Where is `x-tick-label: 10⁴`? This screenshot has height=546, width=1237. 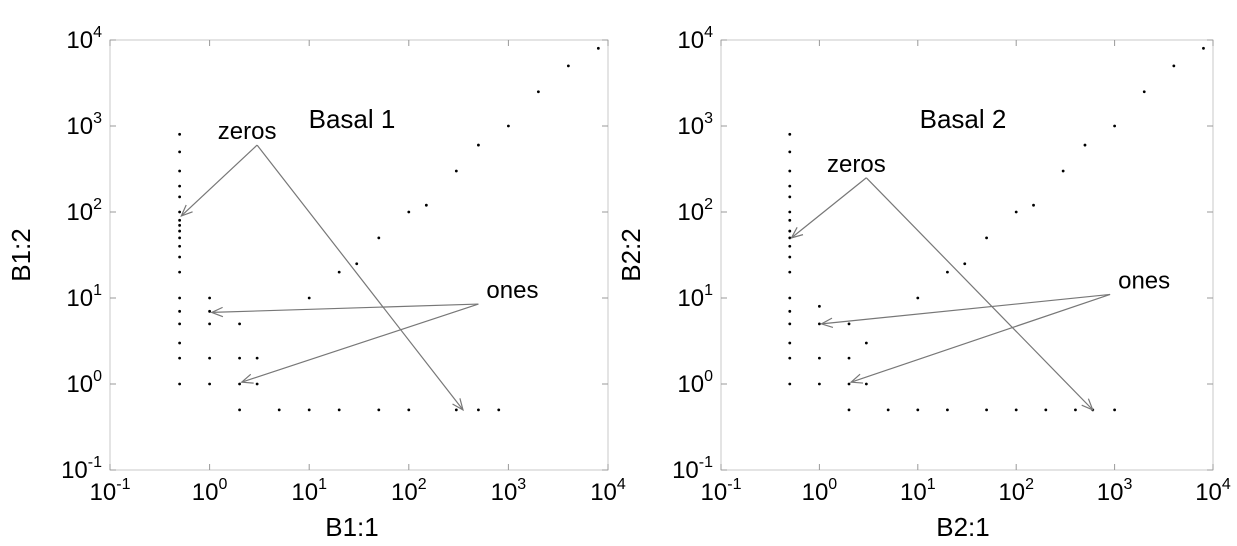 x-tick-label: 10⁴ is located at coordinates (608, 491).